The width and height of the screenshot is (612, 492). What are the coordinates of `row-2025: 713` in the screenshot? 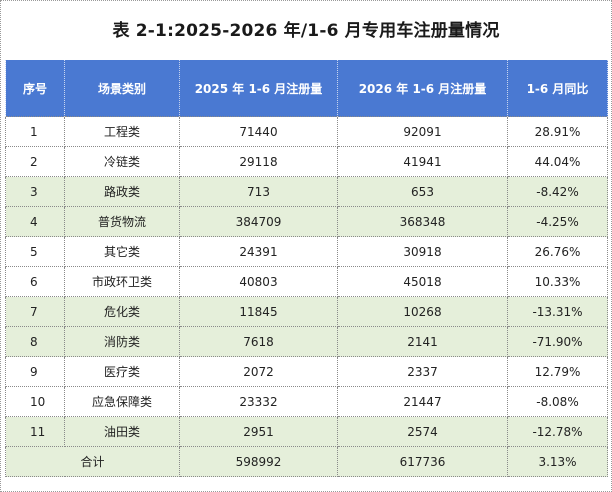 It's located at (258, 191).